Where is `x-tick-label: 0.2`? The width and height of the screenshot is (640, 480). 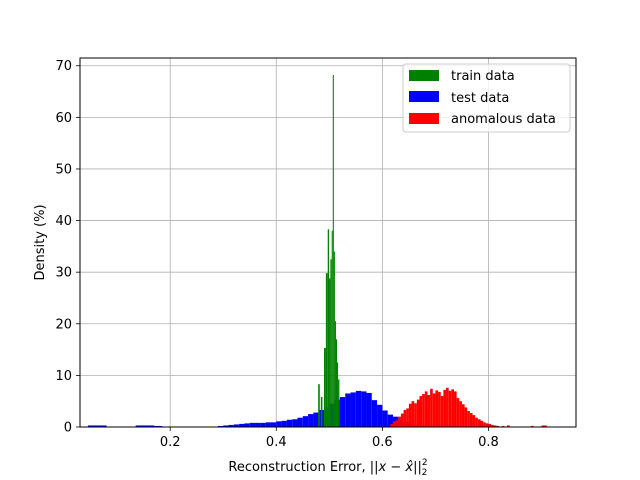
x-tick-label: 0.2 is located at coordinates (170, 442).